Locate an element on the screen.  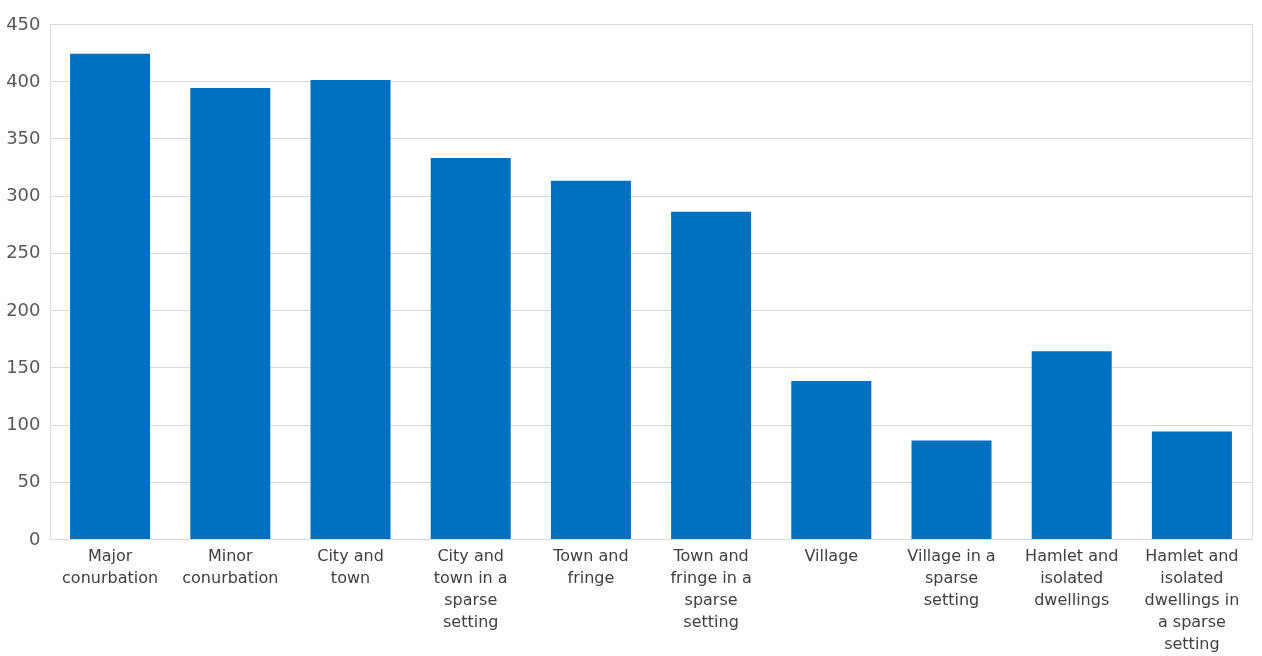
y-tick-label: 250 is located at coordinates (23, 252).